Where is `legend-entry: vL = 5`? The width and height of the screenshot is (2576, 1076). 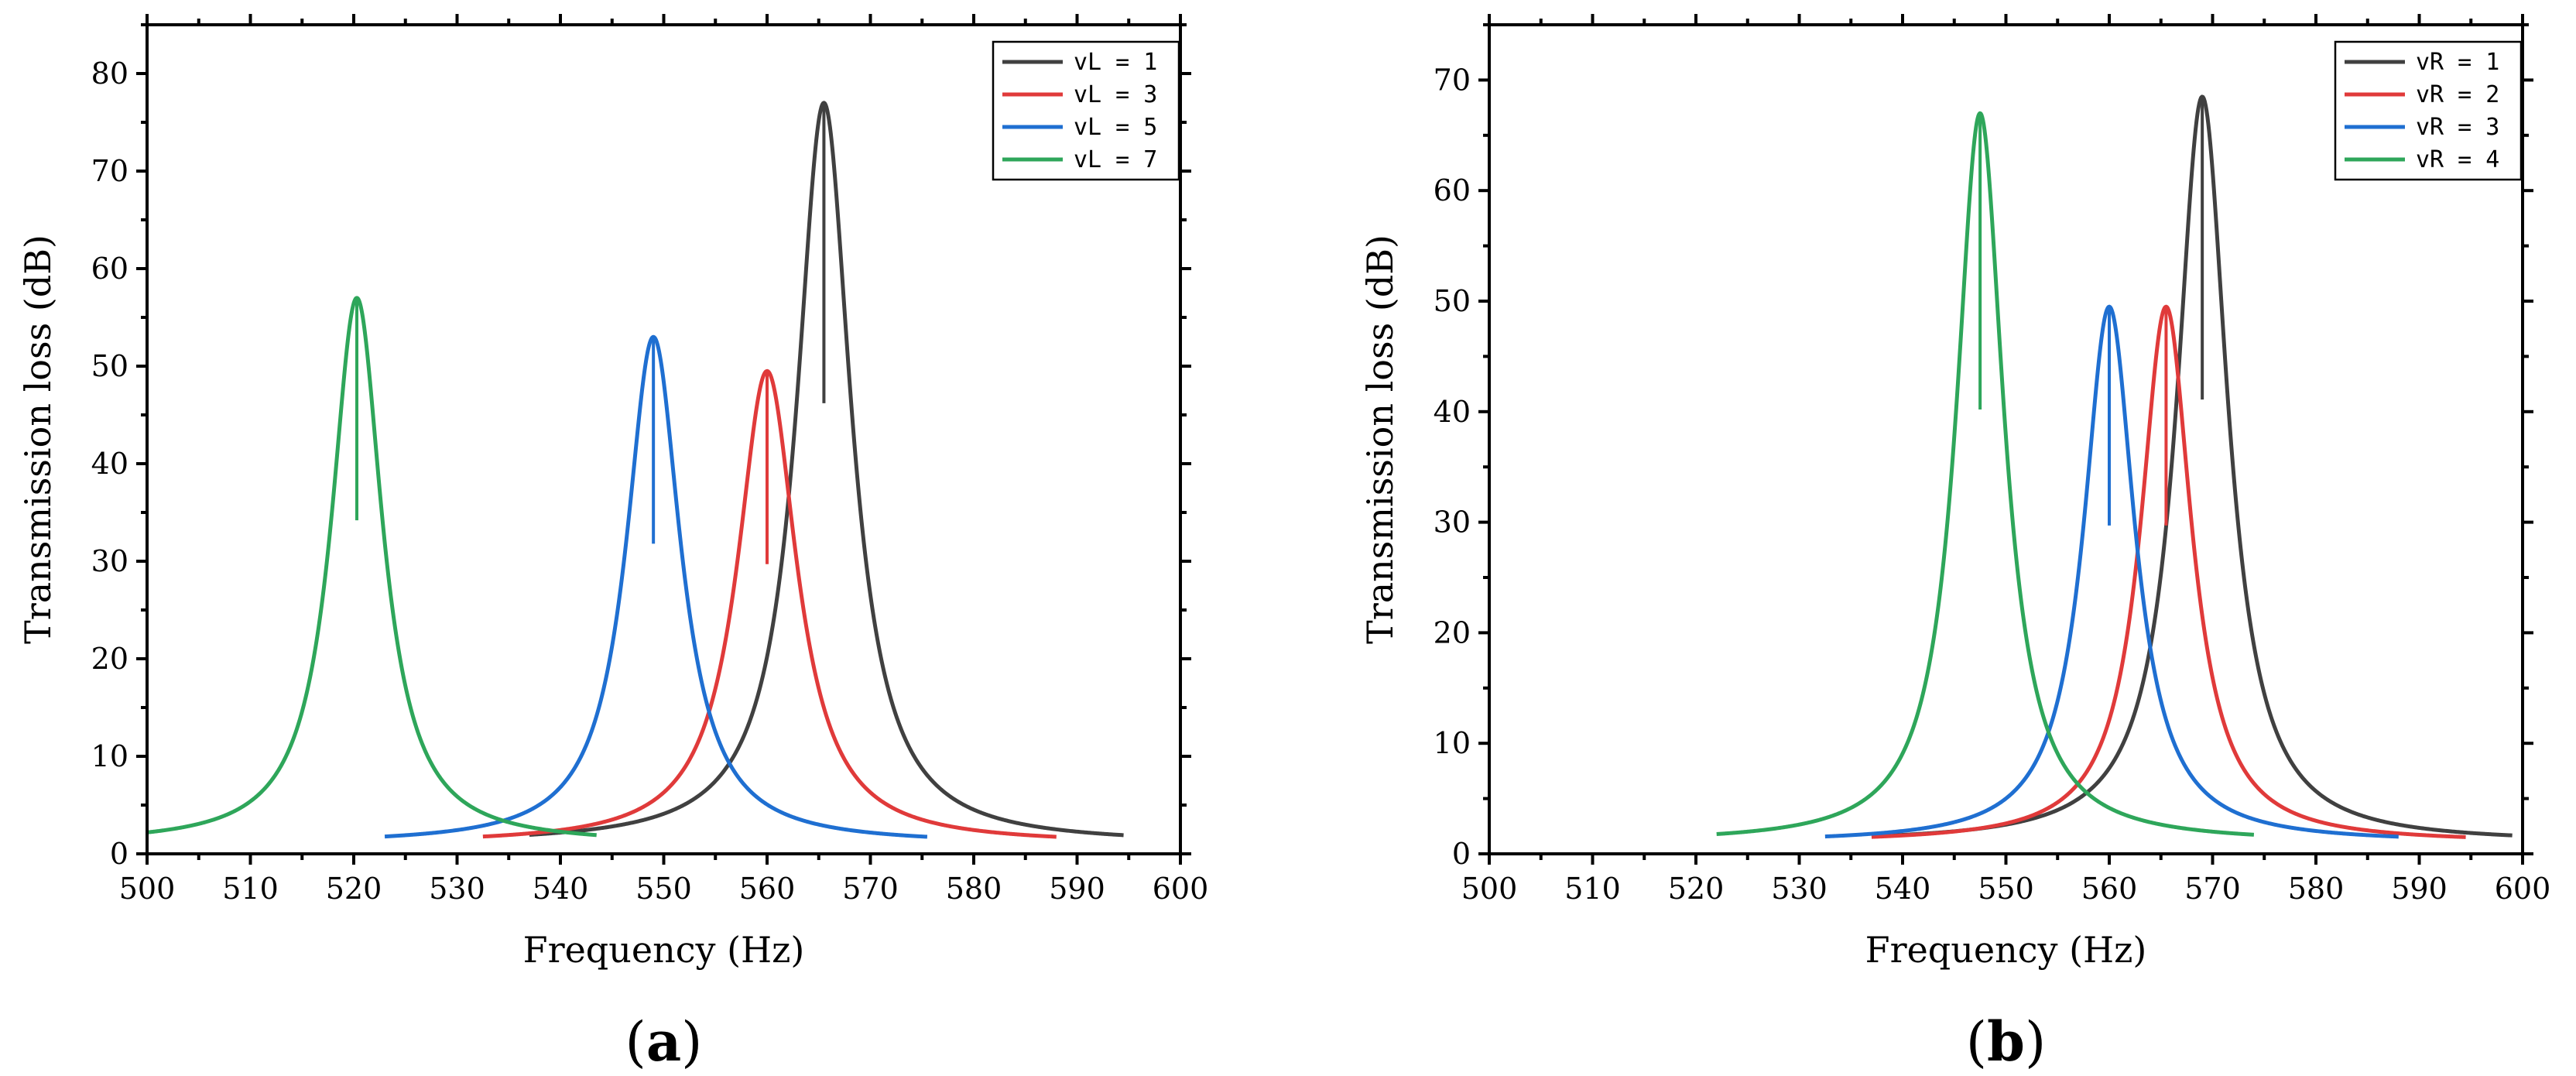 legend-entry: vL = 5 is located at coordinates (1115, 128).